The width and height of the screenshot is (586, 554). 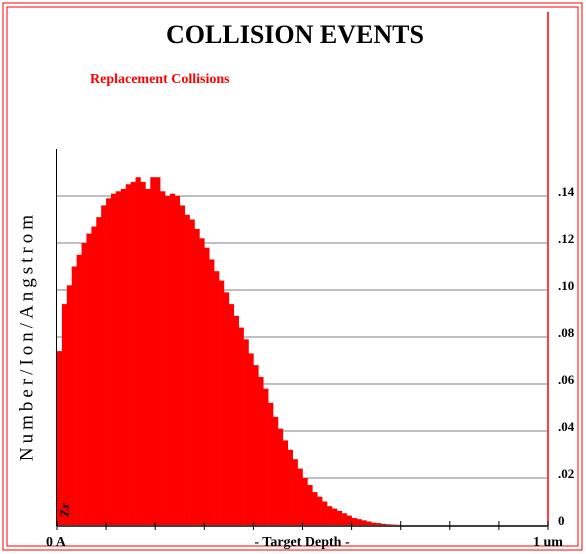 I want to click on x-label-start: 0 A, so click(x=56, y=542).